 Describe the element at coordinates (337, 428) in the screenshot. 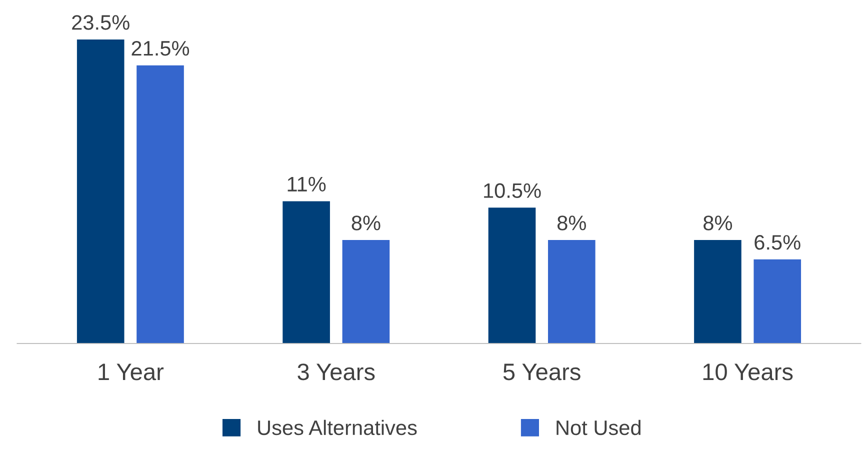

I see `legend-label: Uses Alternatives` at that location.